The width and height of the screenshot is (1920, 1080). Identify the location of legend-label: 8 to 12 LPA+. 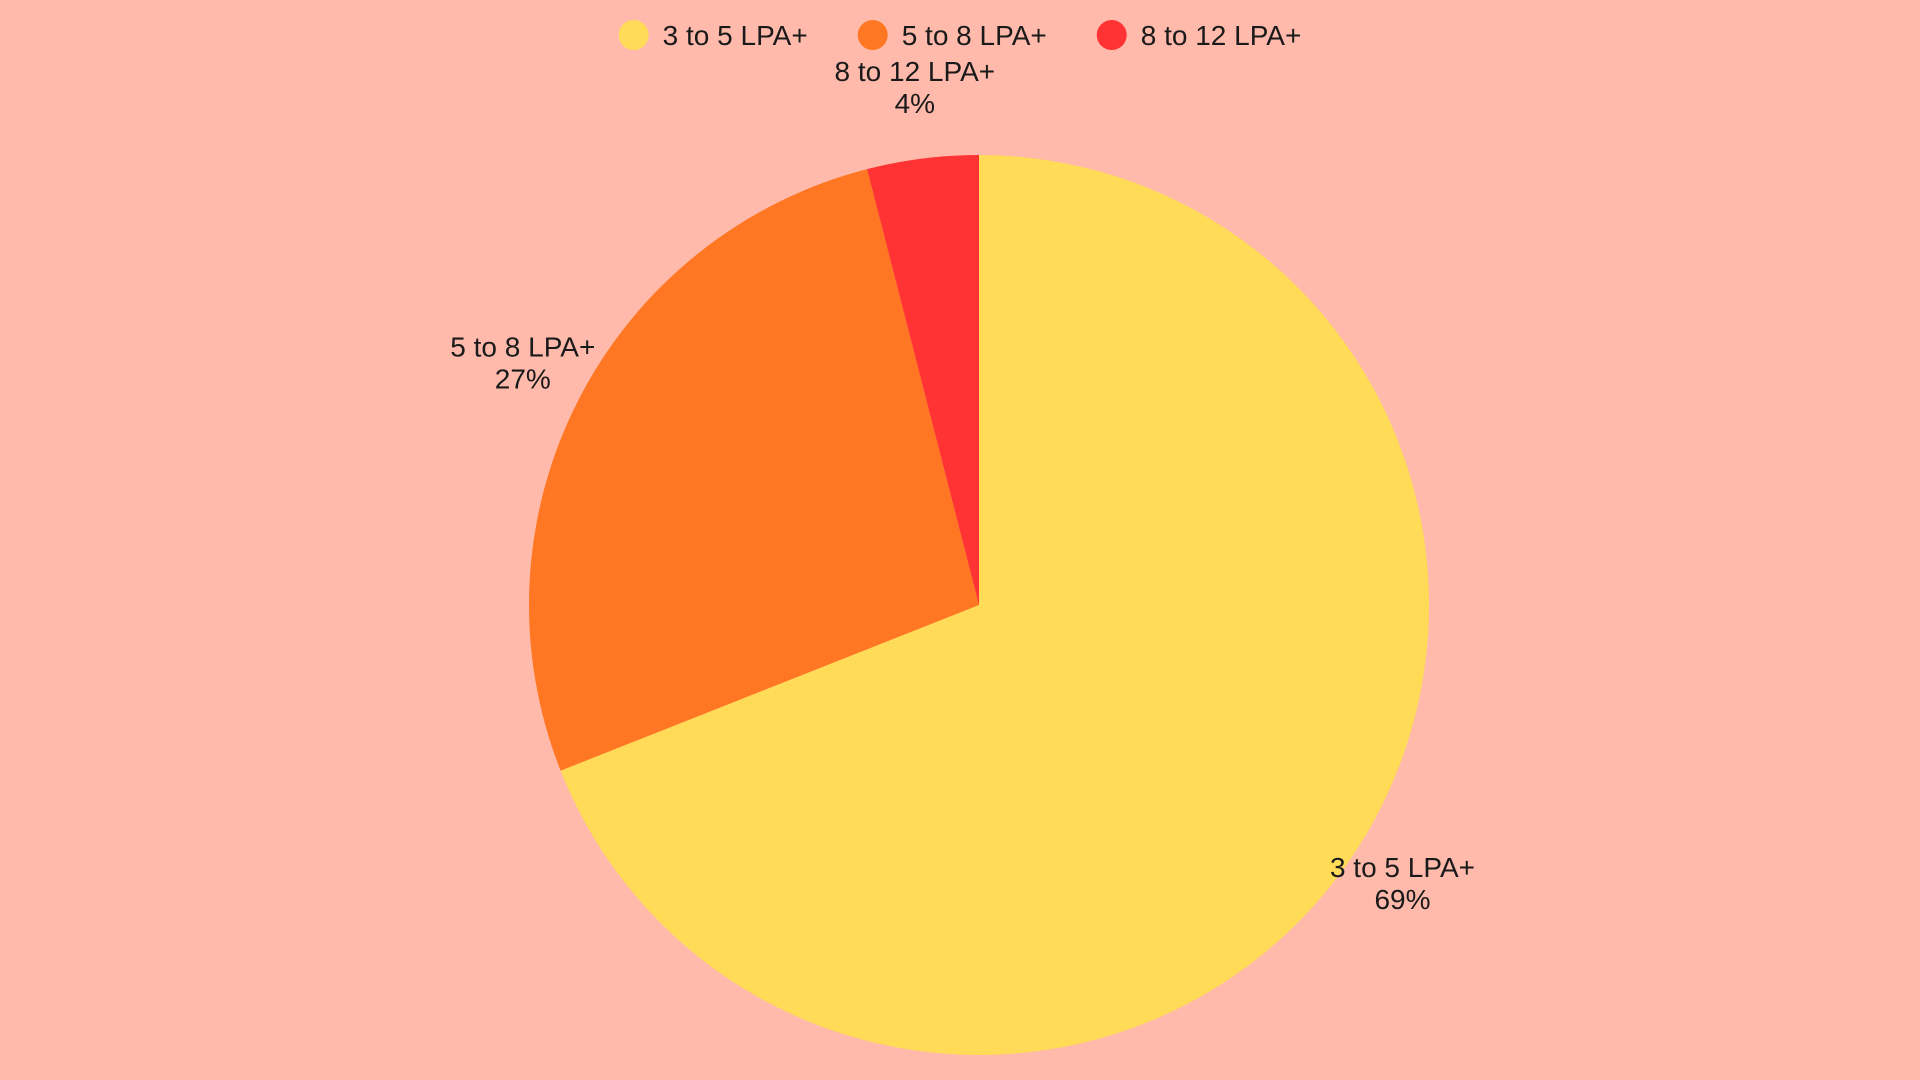
(1221, 35).